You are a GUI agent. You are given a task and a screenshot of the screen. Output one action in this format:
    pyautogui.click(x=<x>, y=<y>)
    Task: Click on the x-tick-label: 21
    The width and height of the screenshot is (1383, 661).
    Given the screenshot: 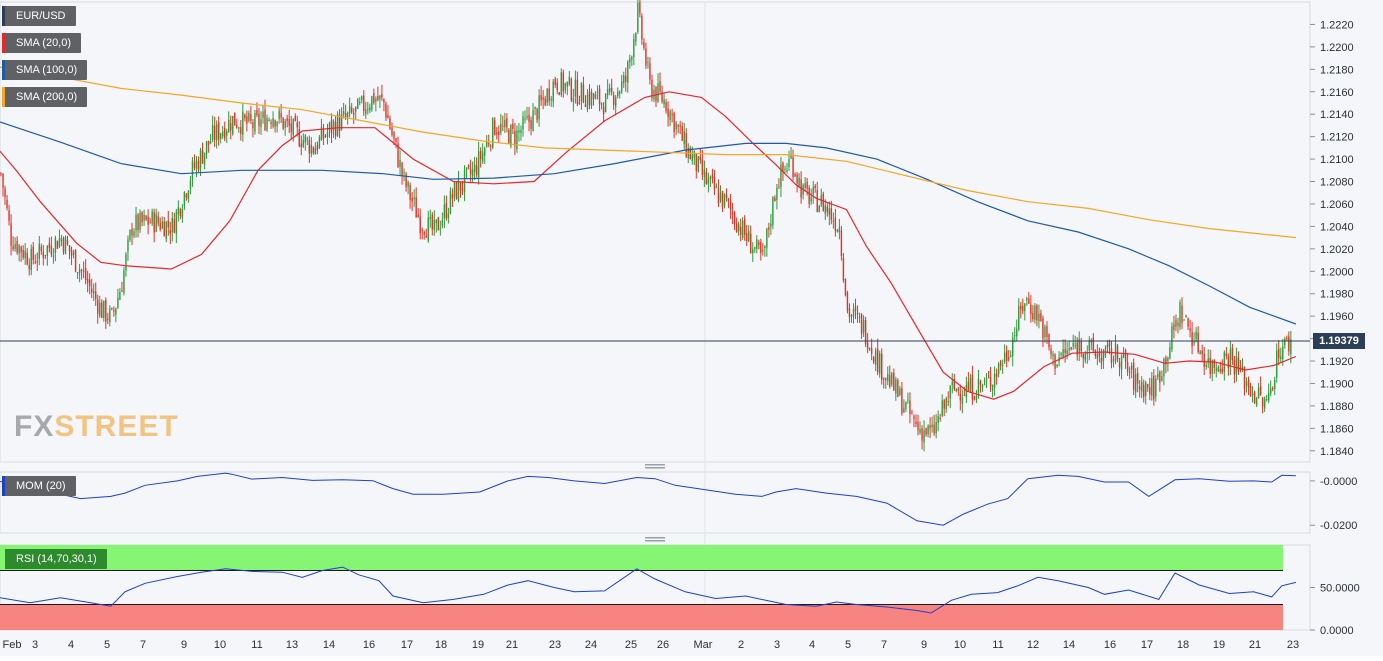 What is the action you would take?
    pyautogui.click(x=512, y=645)
    